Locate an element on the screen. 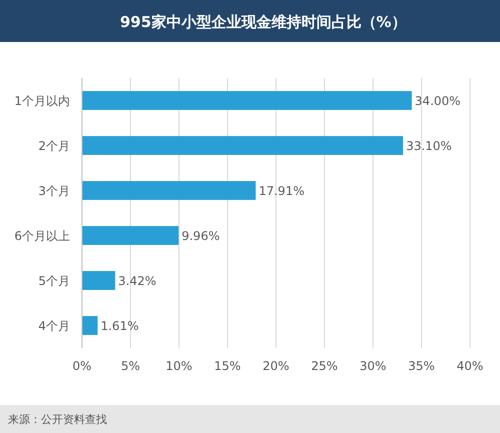 This screenshot has height=433, width=500. chart-title: 995家中小型企业现金维持时间占比（%） is located at coordinates (263, 22).